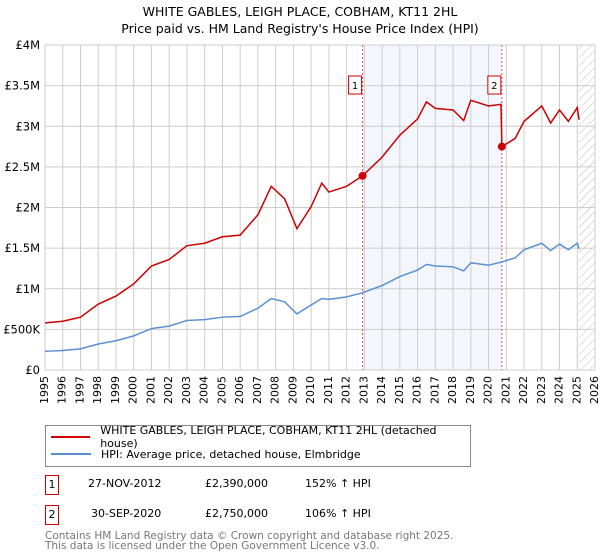 The width and height of the screenshot is (600, 560). Describe the element at coordinates (79, 390) in the screenshot. I see `x-tick-label: 1997` at that location.